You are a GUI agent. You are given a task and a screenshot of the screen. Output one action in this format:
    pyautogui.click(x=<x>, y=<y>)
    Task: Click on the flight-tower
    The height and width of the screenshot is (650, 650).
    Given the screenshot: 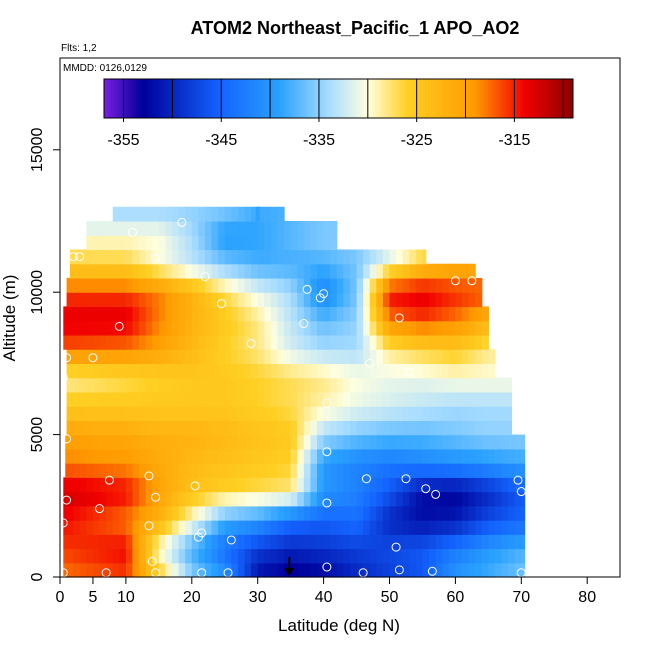 What is the action you would take?
    pyautogui.click(x=257, y=213)
    